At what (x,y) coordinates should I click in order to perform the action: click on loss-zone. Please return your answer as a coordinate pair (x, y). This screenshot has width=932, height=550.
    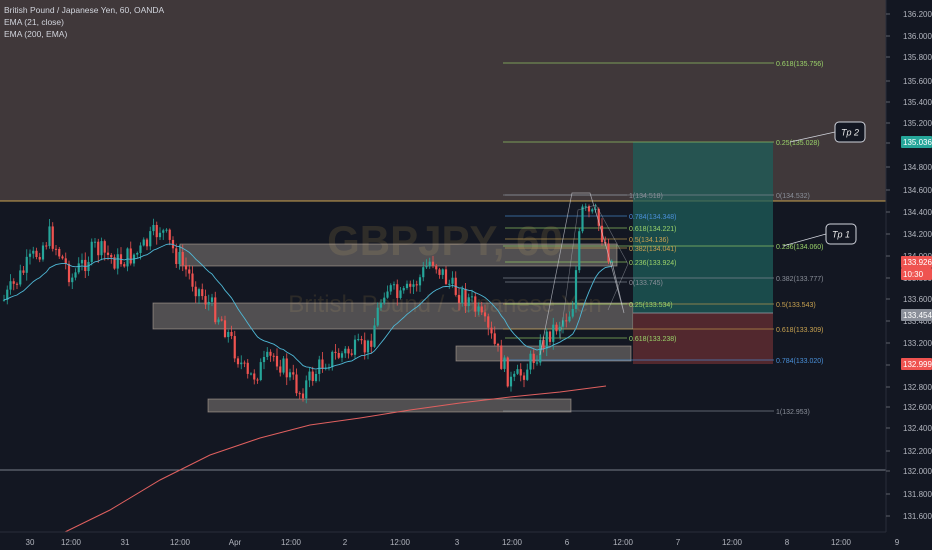
    Looking at the image, I should click on (703, 338).